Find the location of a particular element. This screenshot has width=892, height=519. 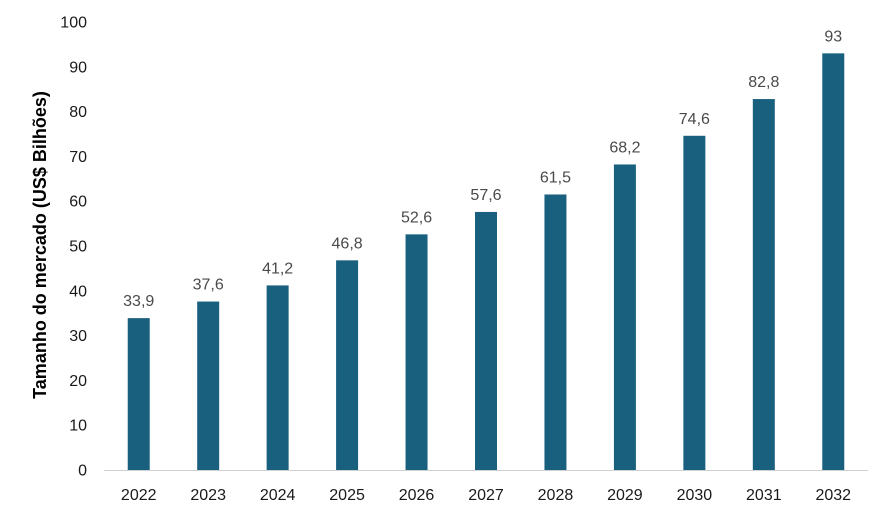

y-tick-label: 10 is located at coordinates (78, 426).